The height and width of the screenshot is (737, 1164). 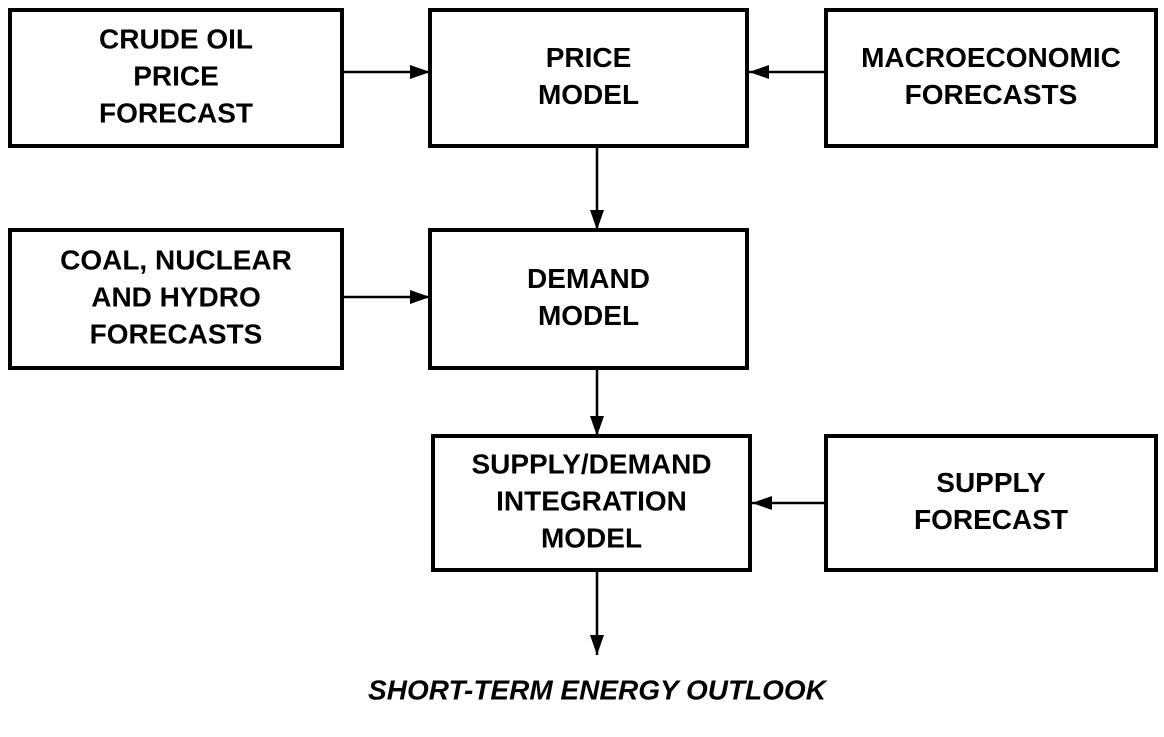 What do you see at coordinates (591, 500) in the screenshot?
I see `node-label: INTEGRATION` at bounding box center [591, 500].